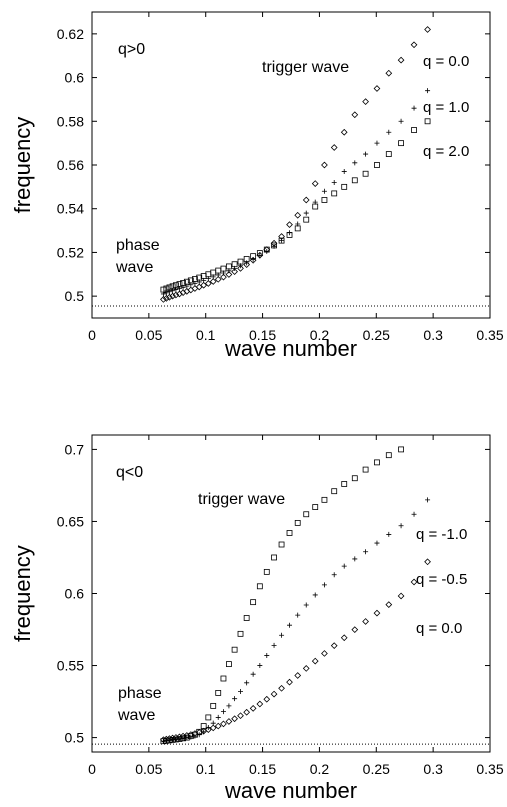 The width and height of the screenshot is (507, 807). I want to click on x-tick-label: 0, so click(92, 769).